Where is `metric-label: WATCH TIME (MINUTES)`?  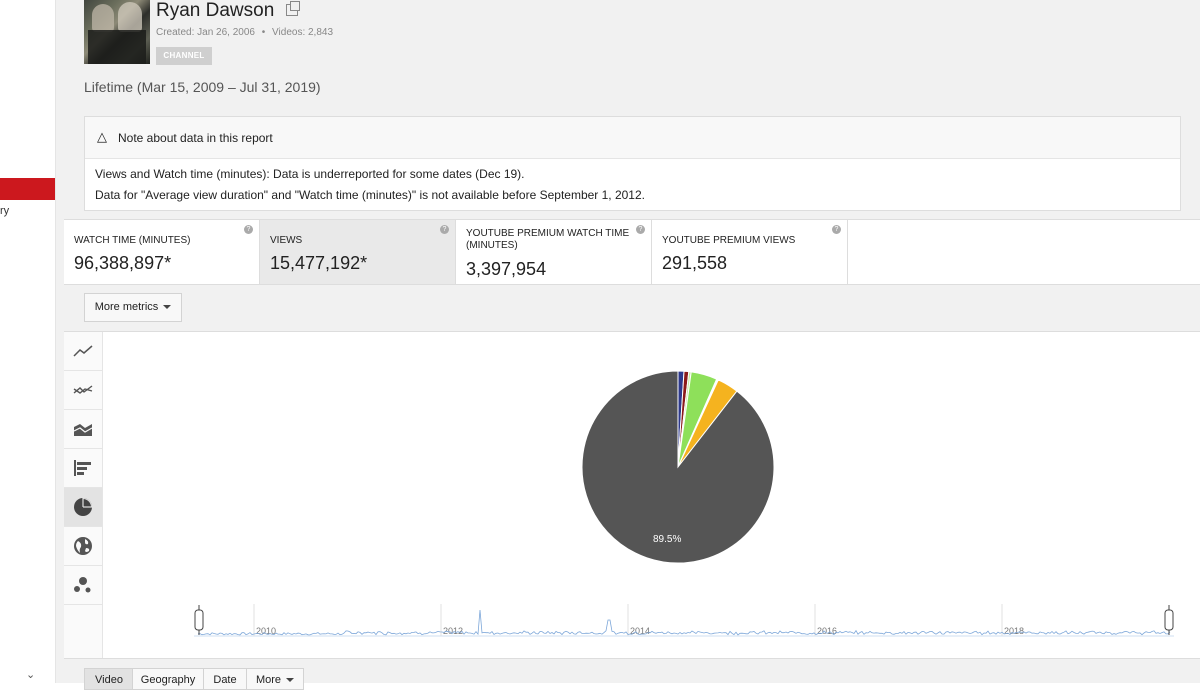
metric-label: WATCH TIME (MINUTES) is located at coordinates (132, 240).